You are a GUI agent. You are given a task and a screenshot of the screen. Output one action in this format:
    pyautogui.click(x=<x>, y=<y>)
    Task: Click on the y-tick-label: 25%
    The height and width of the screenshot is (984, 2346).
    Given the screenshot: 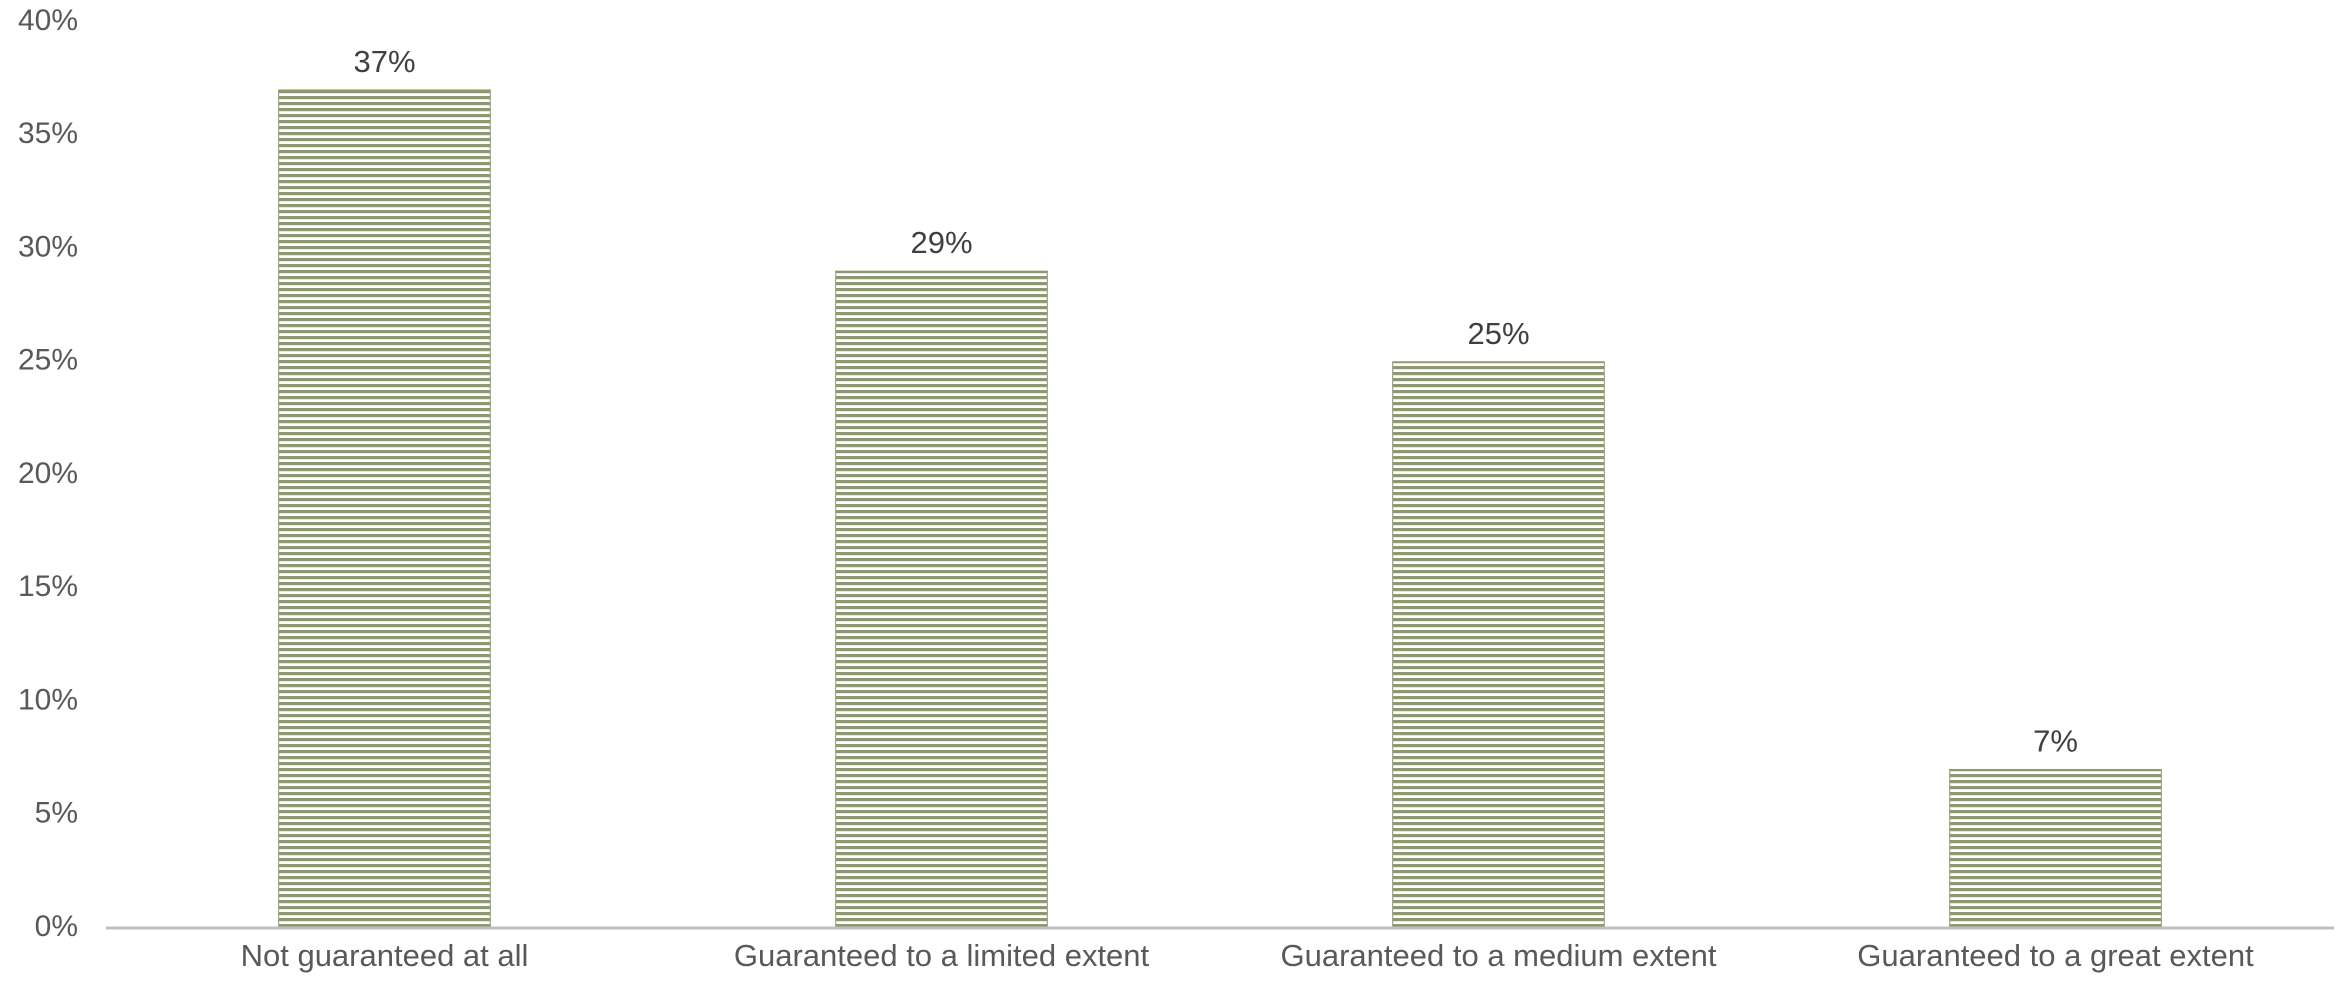 What is the action you would take?
    pyautogui.click(x=48, y=360)
    